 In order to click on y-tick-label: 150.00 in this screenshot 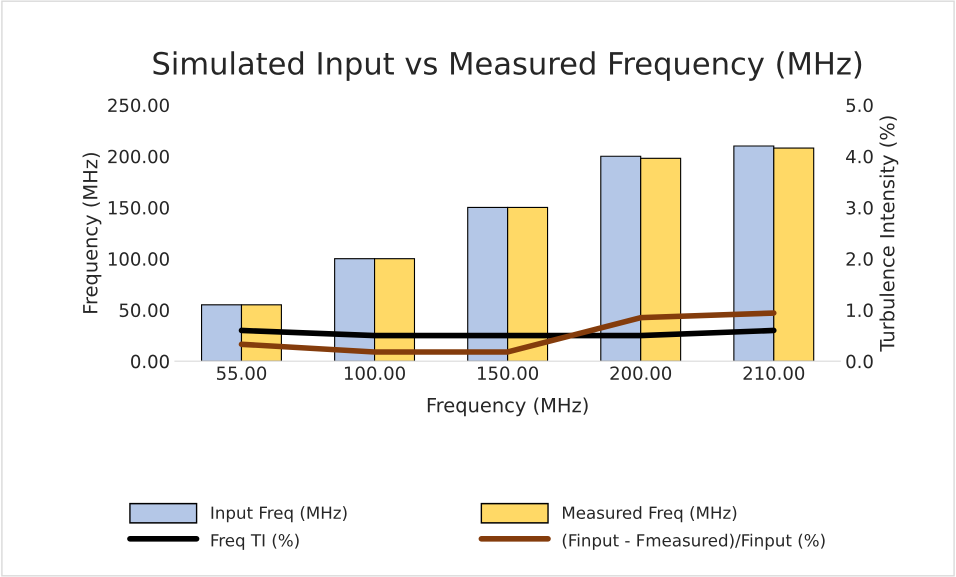, I will do `click(138, 207)`.